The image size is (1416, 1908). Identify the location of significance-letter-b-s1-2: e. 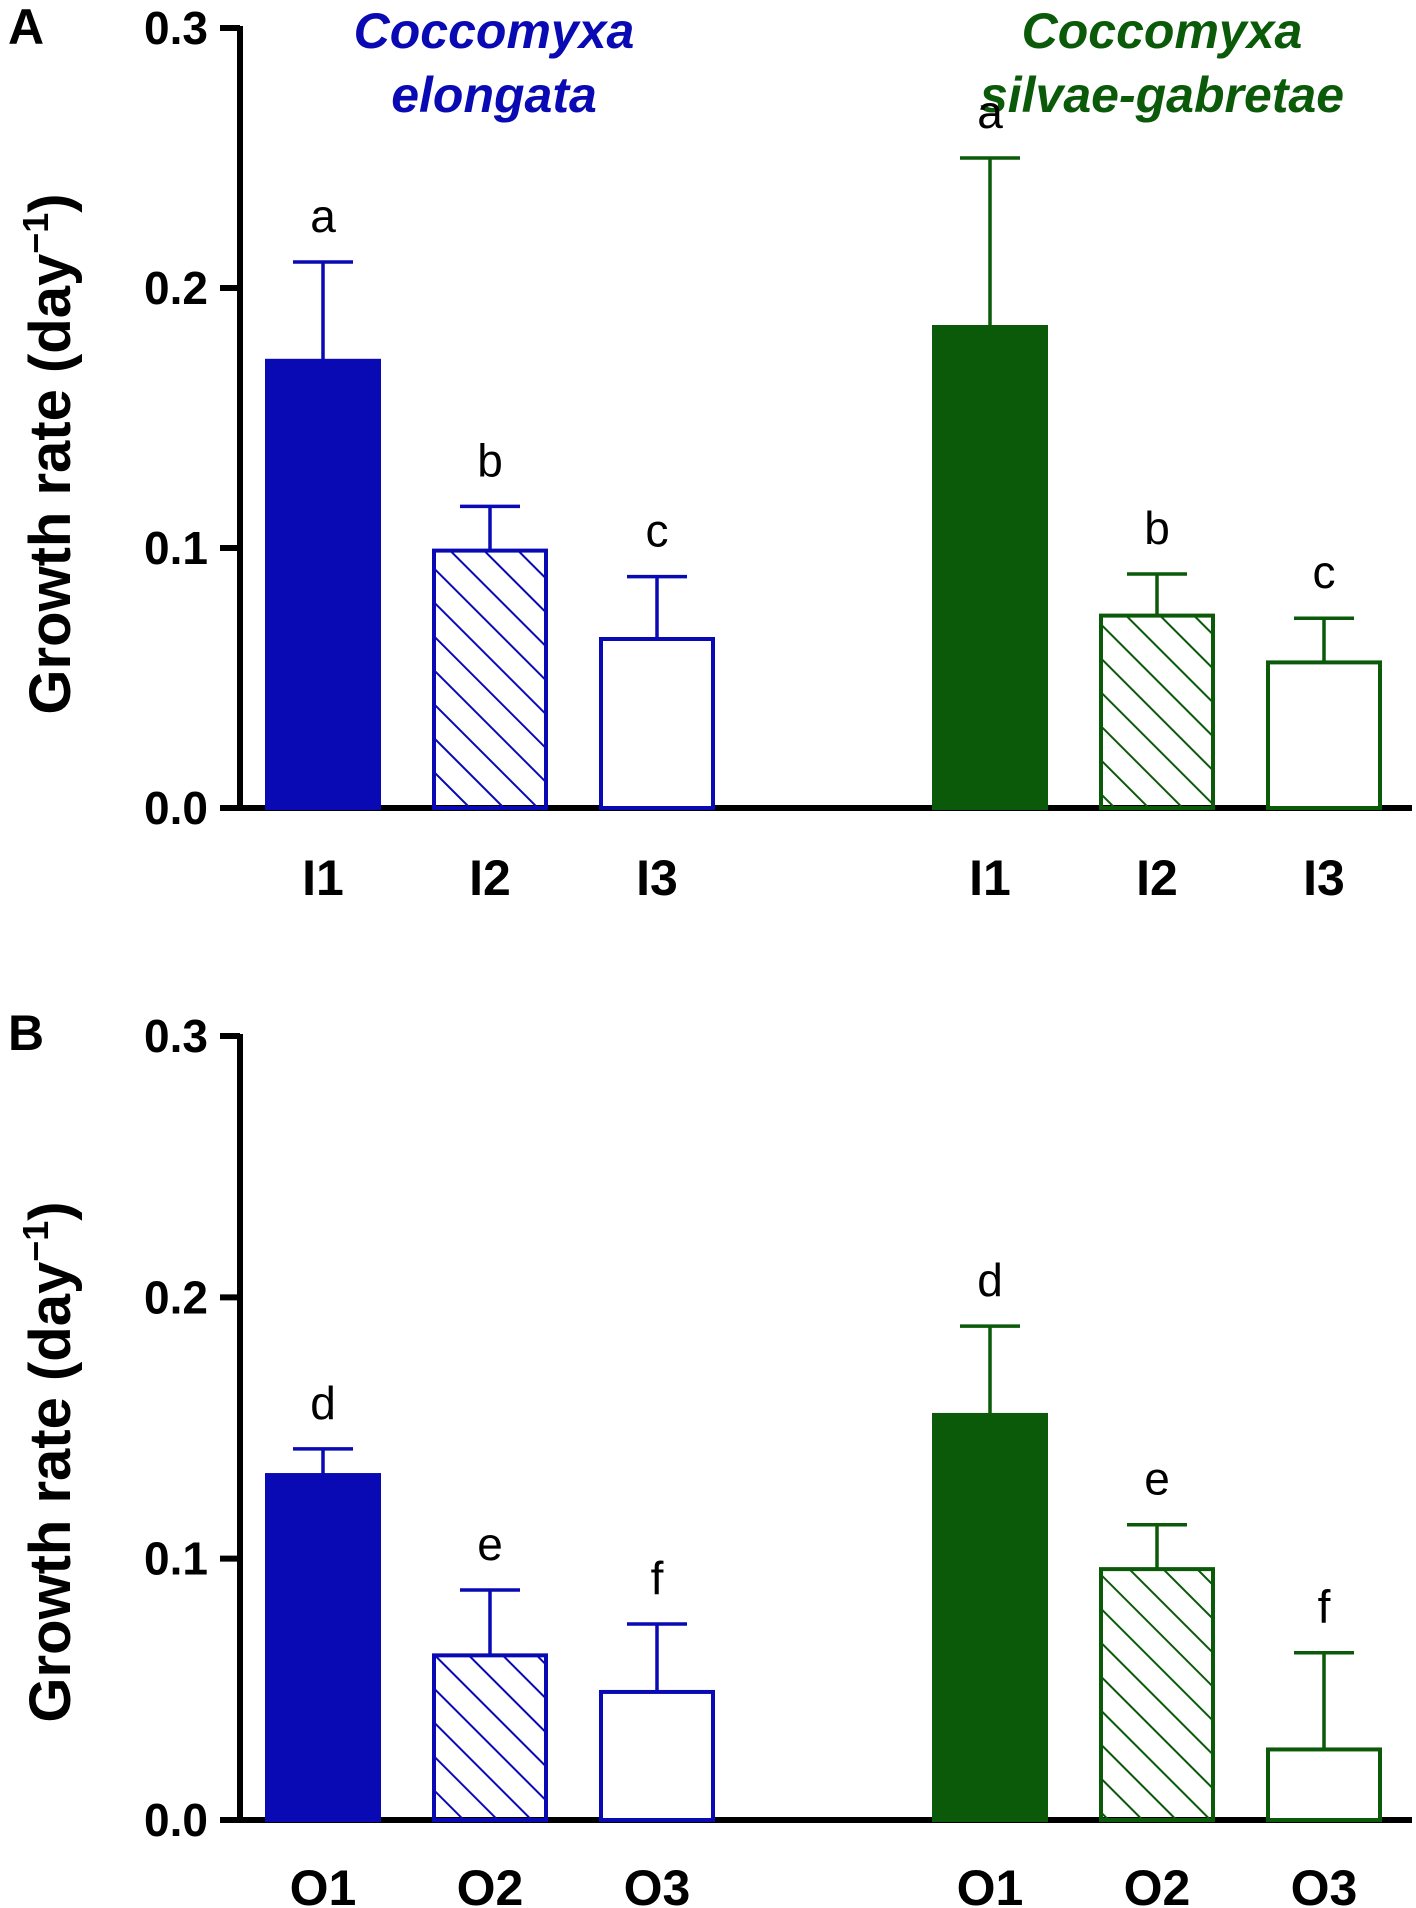
(490, 1544).